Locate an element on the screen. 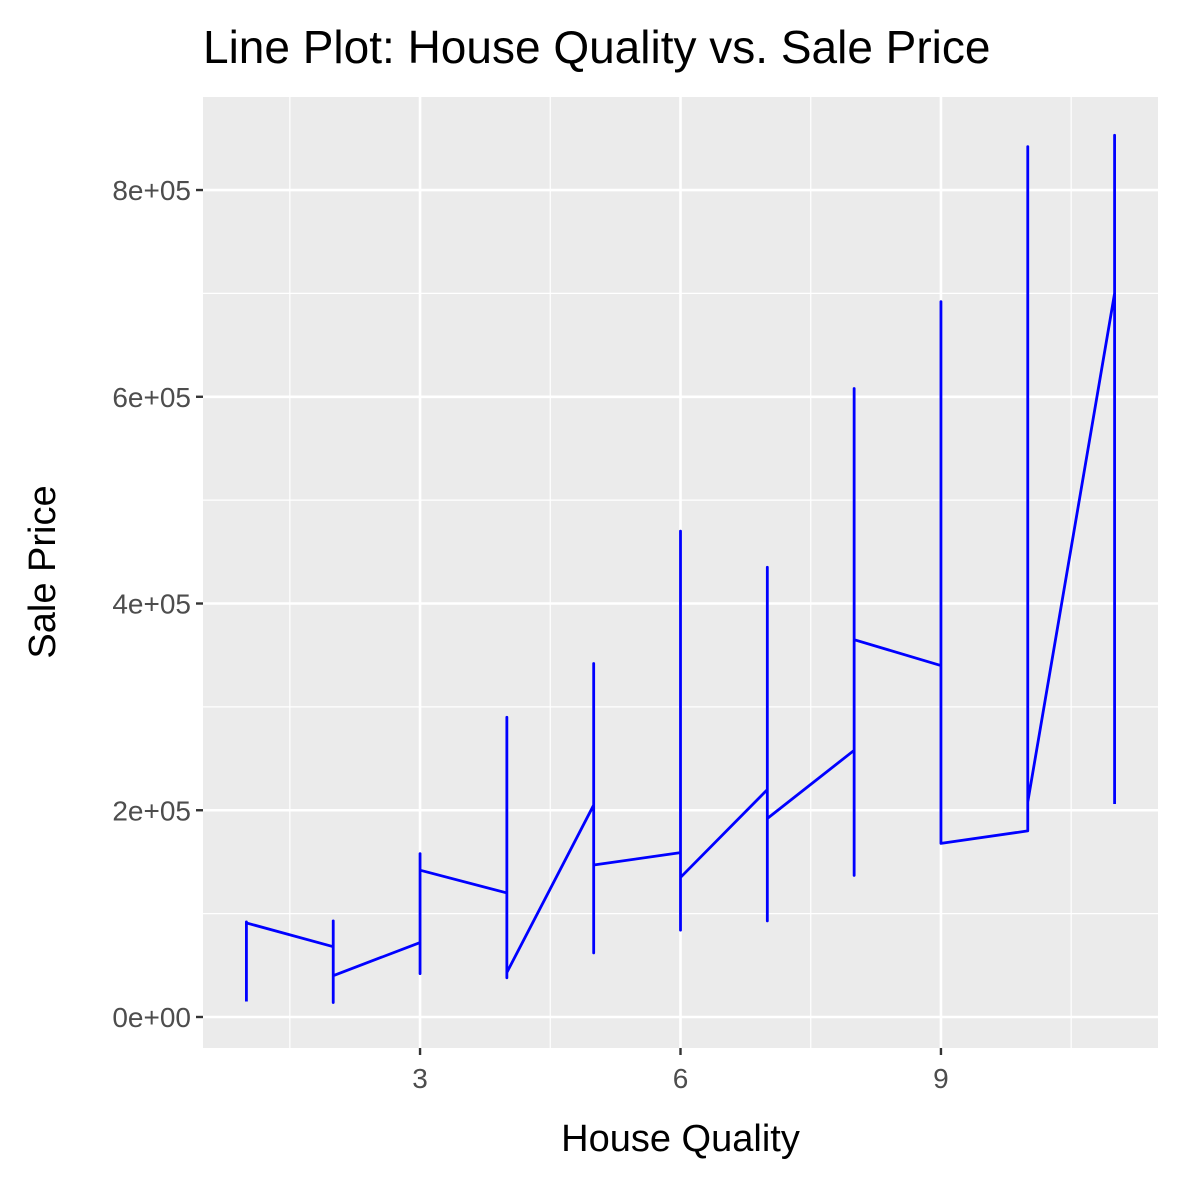 The width and height of the screenshot is (1181, 1181). y-tick-label: 2e+05 is located at coordinates (151, 810).